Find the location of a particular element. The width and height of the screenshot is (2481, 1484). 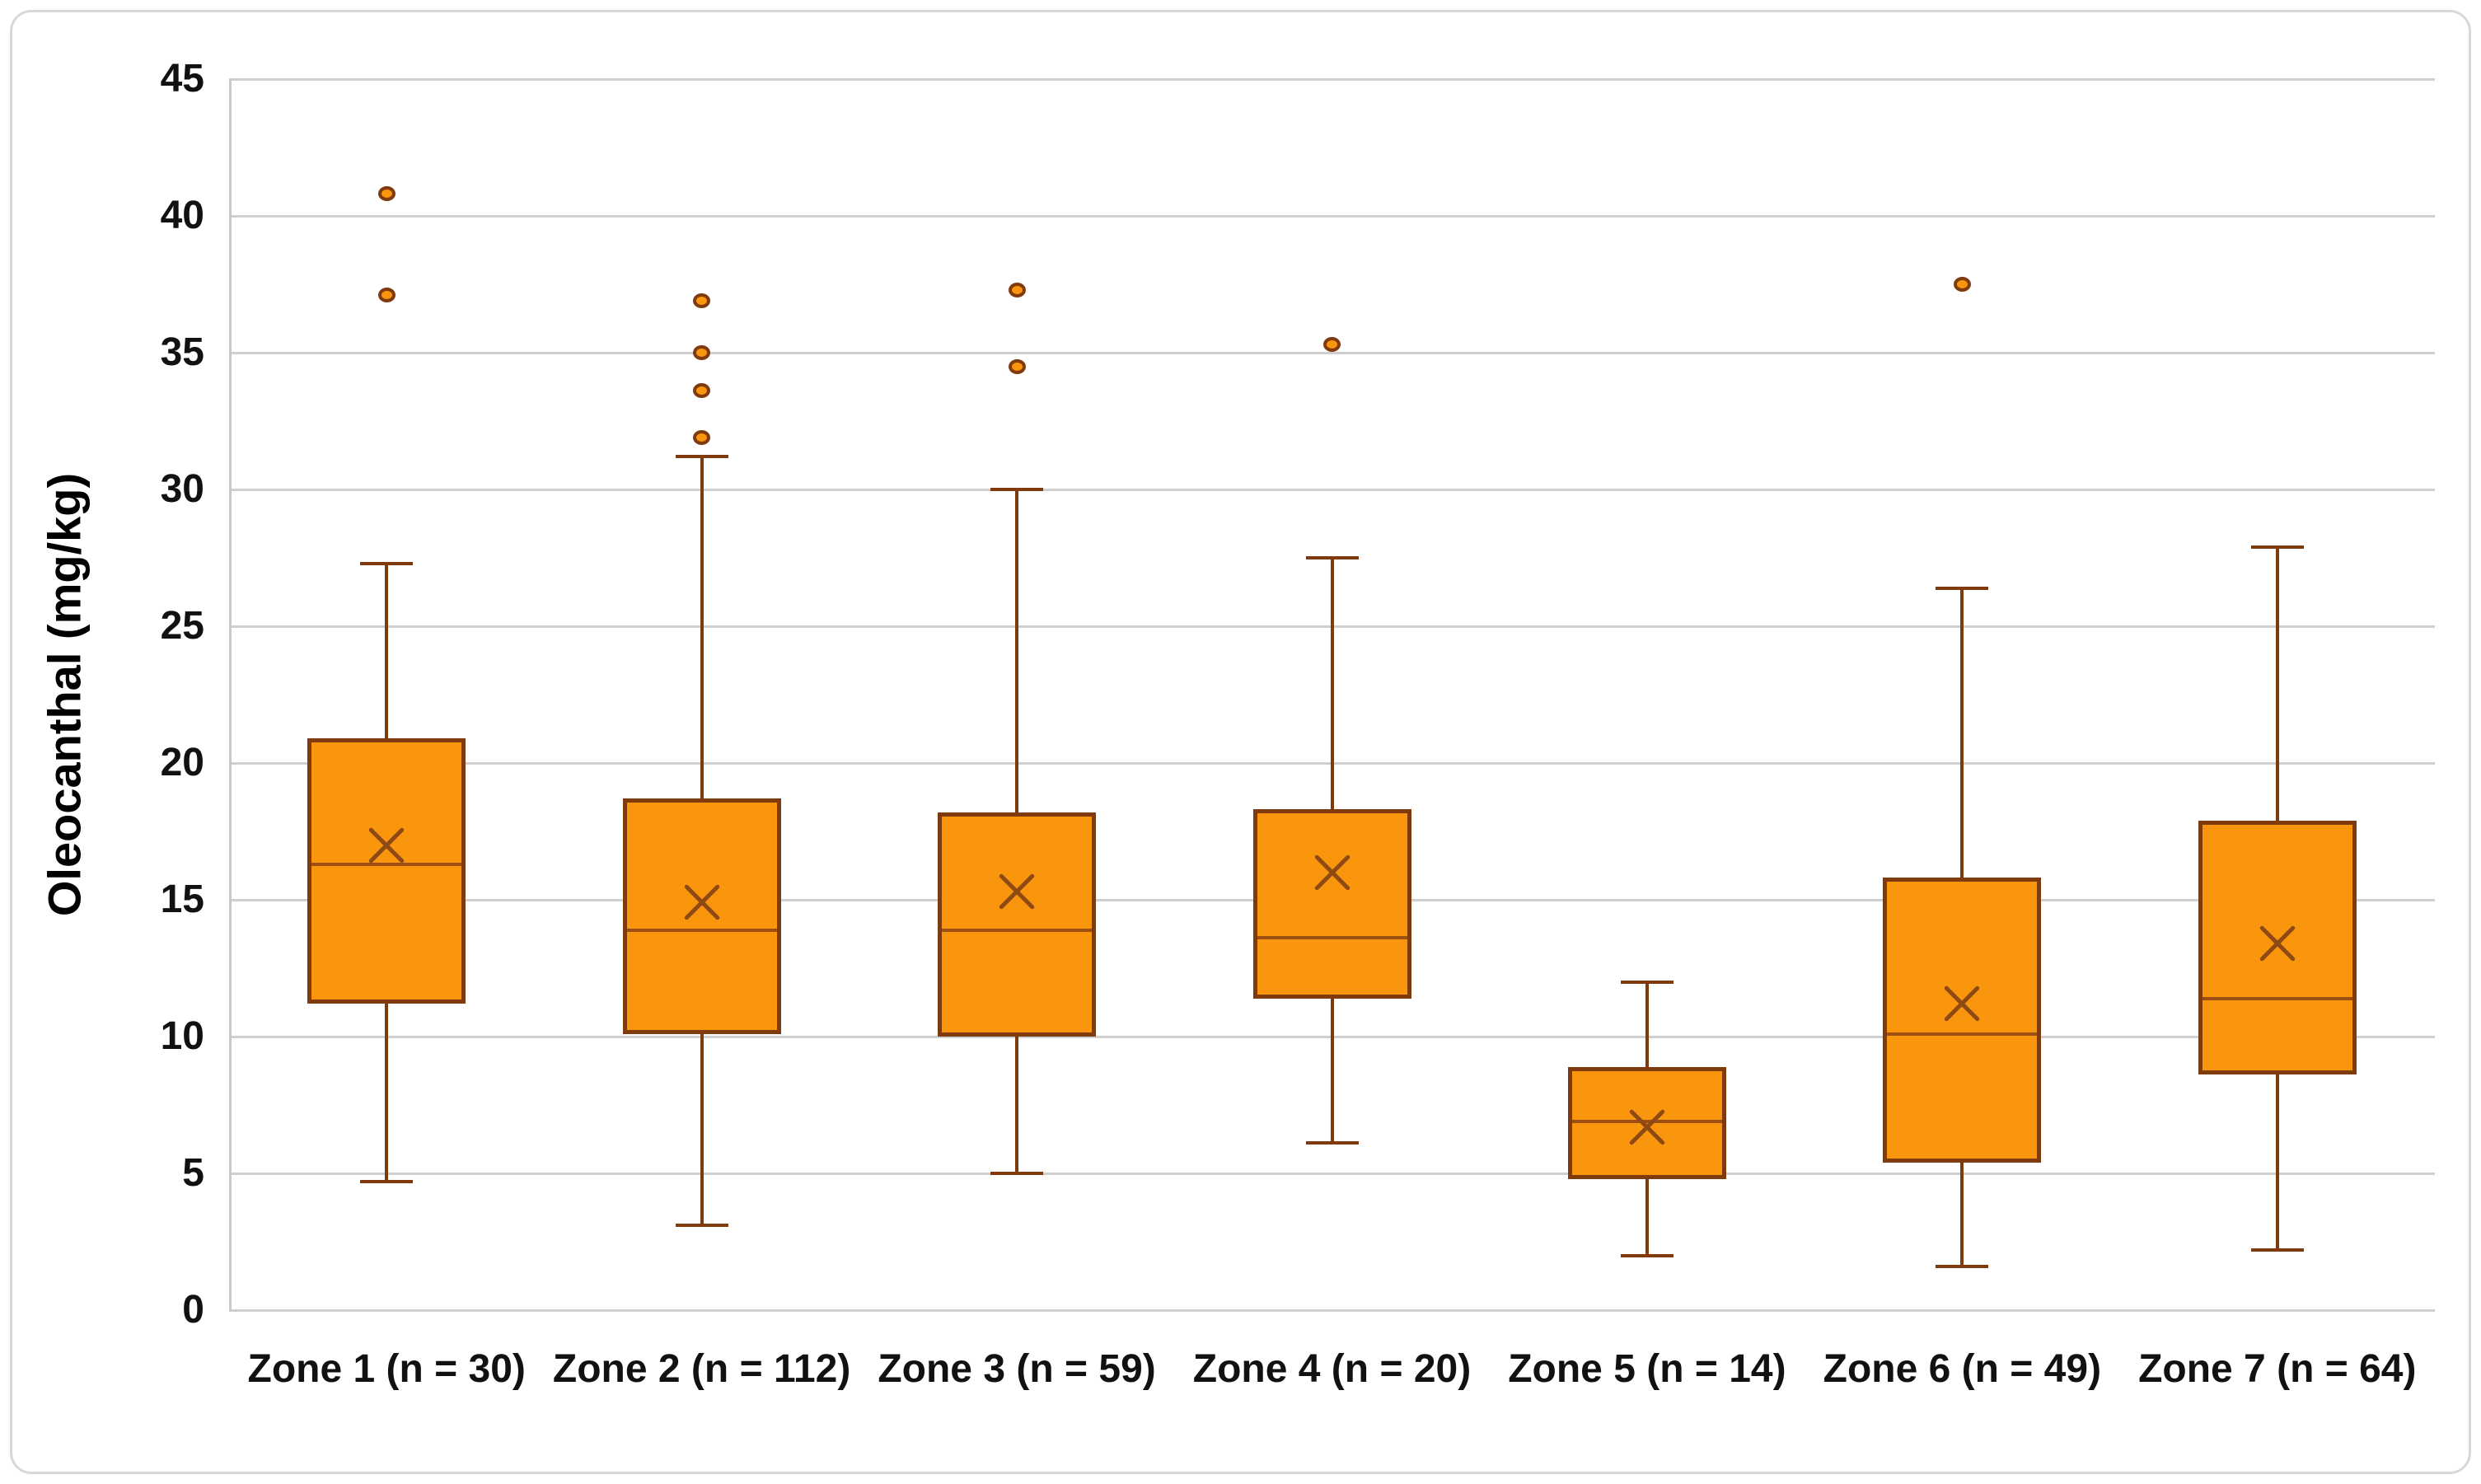

x-category-label: Zone 1 (n = 30) is located at coordinates (387, 1369).